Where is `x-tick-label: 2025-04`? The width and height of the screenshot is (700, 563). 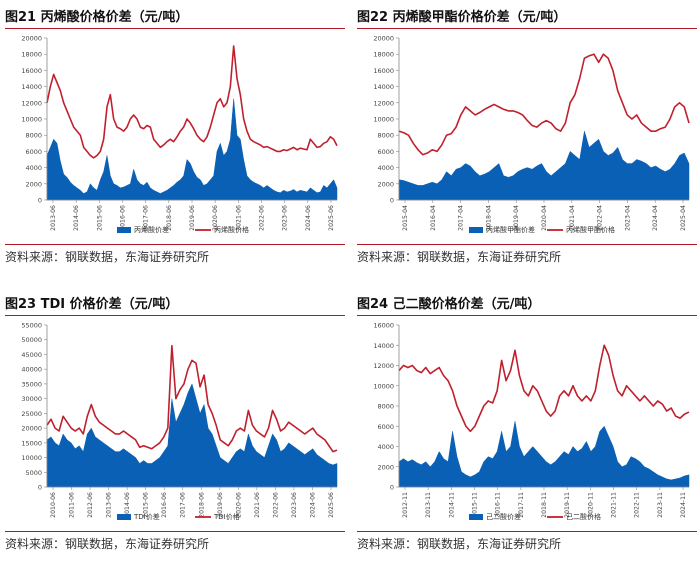
x-tick-label: 2025-04 is located at coordinates (683, 218).